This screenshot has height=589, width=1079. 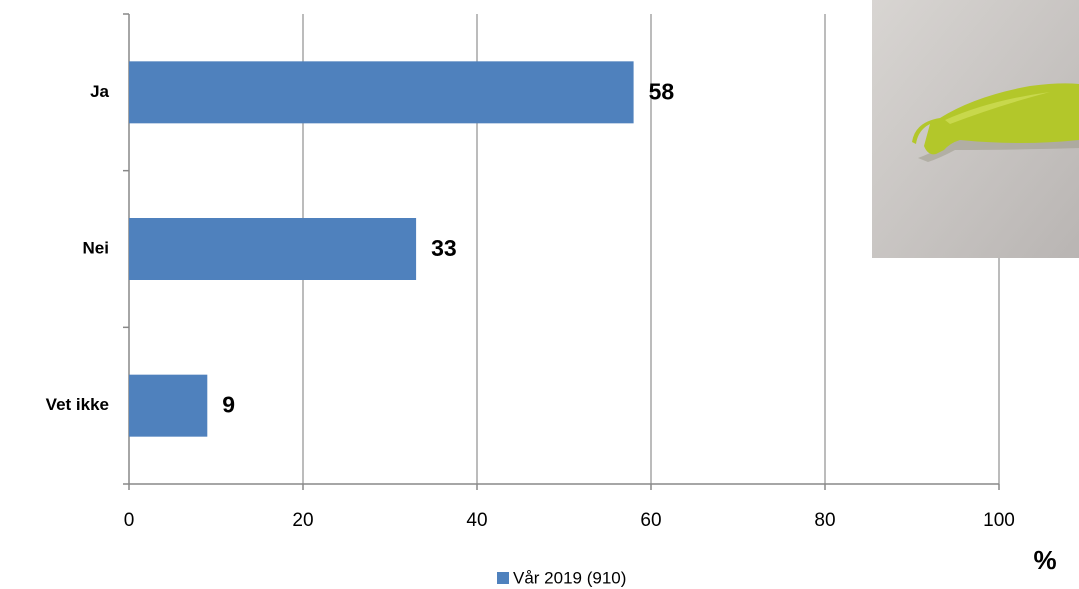 What do you see at coordinates (662, 91) in the screenshot?
I see `value-label: 58` at bounding box center [662, 91].